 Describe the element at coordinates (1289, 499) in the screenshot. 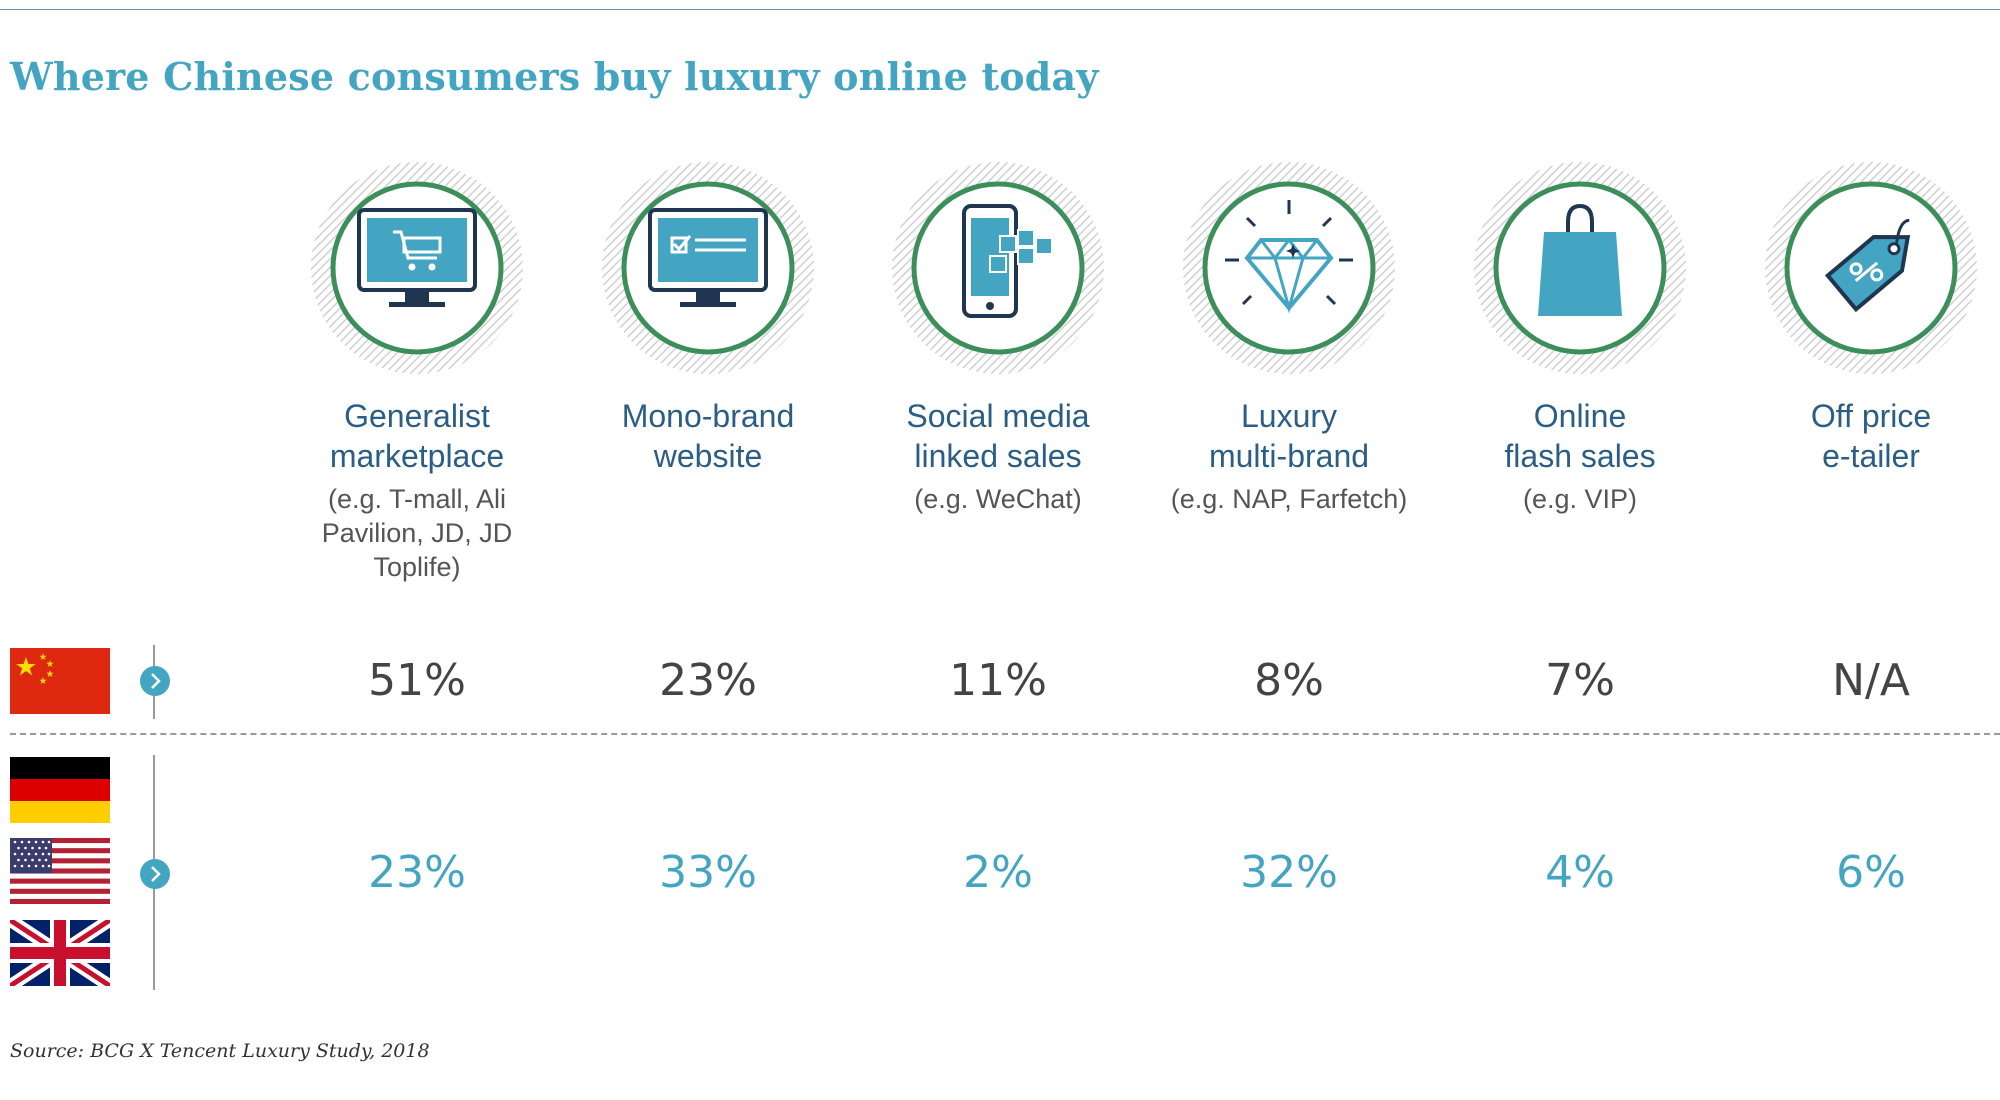

I see `category-example-line: (e.g. NAP, Farfetch)` at that location.